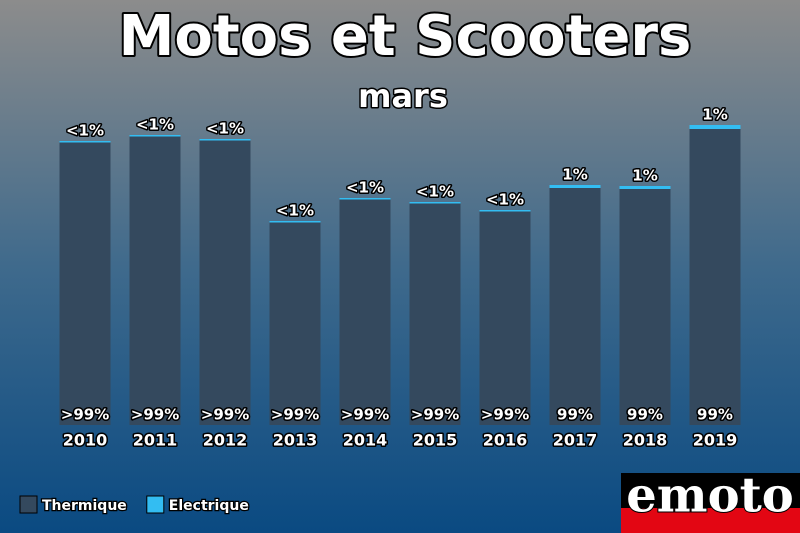 The image size is (800, 533). What do you see at coordinates (715, 440) in the screenshot?
I see `x-tick-label: 2019` at bounding box center [715, 440].